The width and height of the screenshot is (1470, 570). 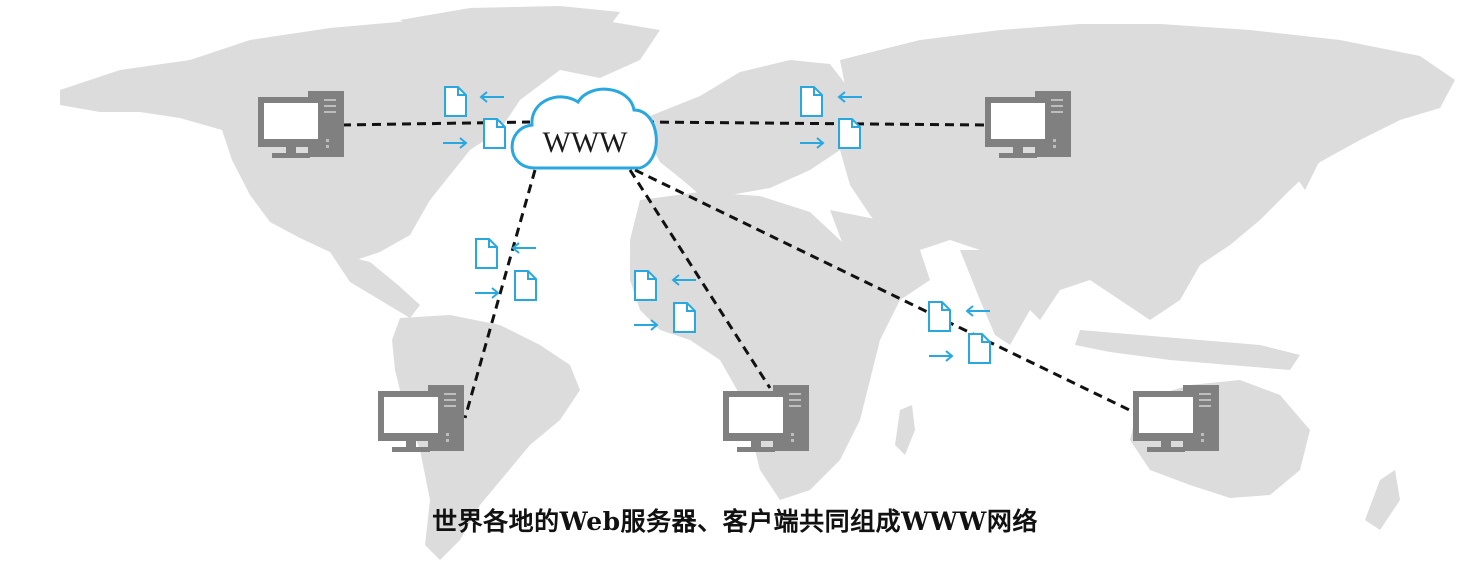 I want to click on link-south-america, so click(x=500, y=294).